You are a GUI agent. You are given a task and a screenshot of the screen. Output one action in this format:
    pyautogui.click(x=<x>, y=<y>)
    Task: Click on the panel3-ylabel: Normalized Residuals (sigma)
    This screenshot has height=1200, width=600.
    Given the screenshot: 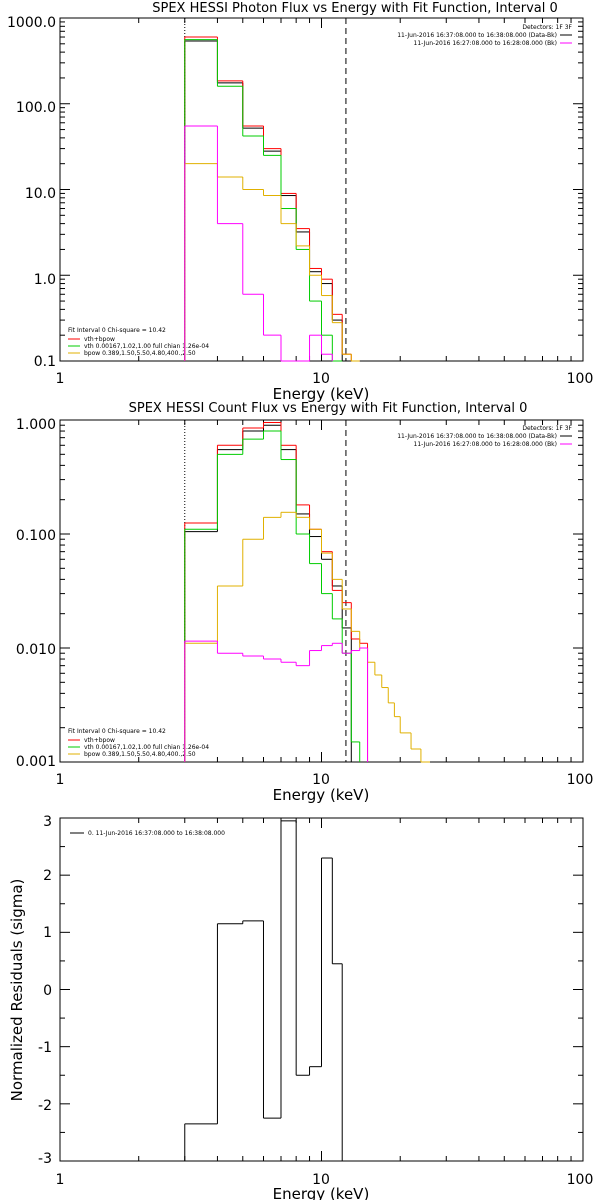 What is the action you would take?
    pyautogui.click(x=17, y=990)
    